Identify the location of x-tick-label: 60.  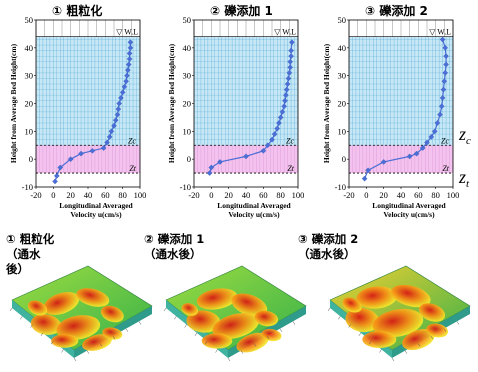
(418, 195).